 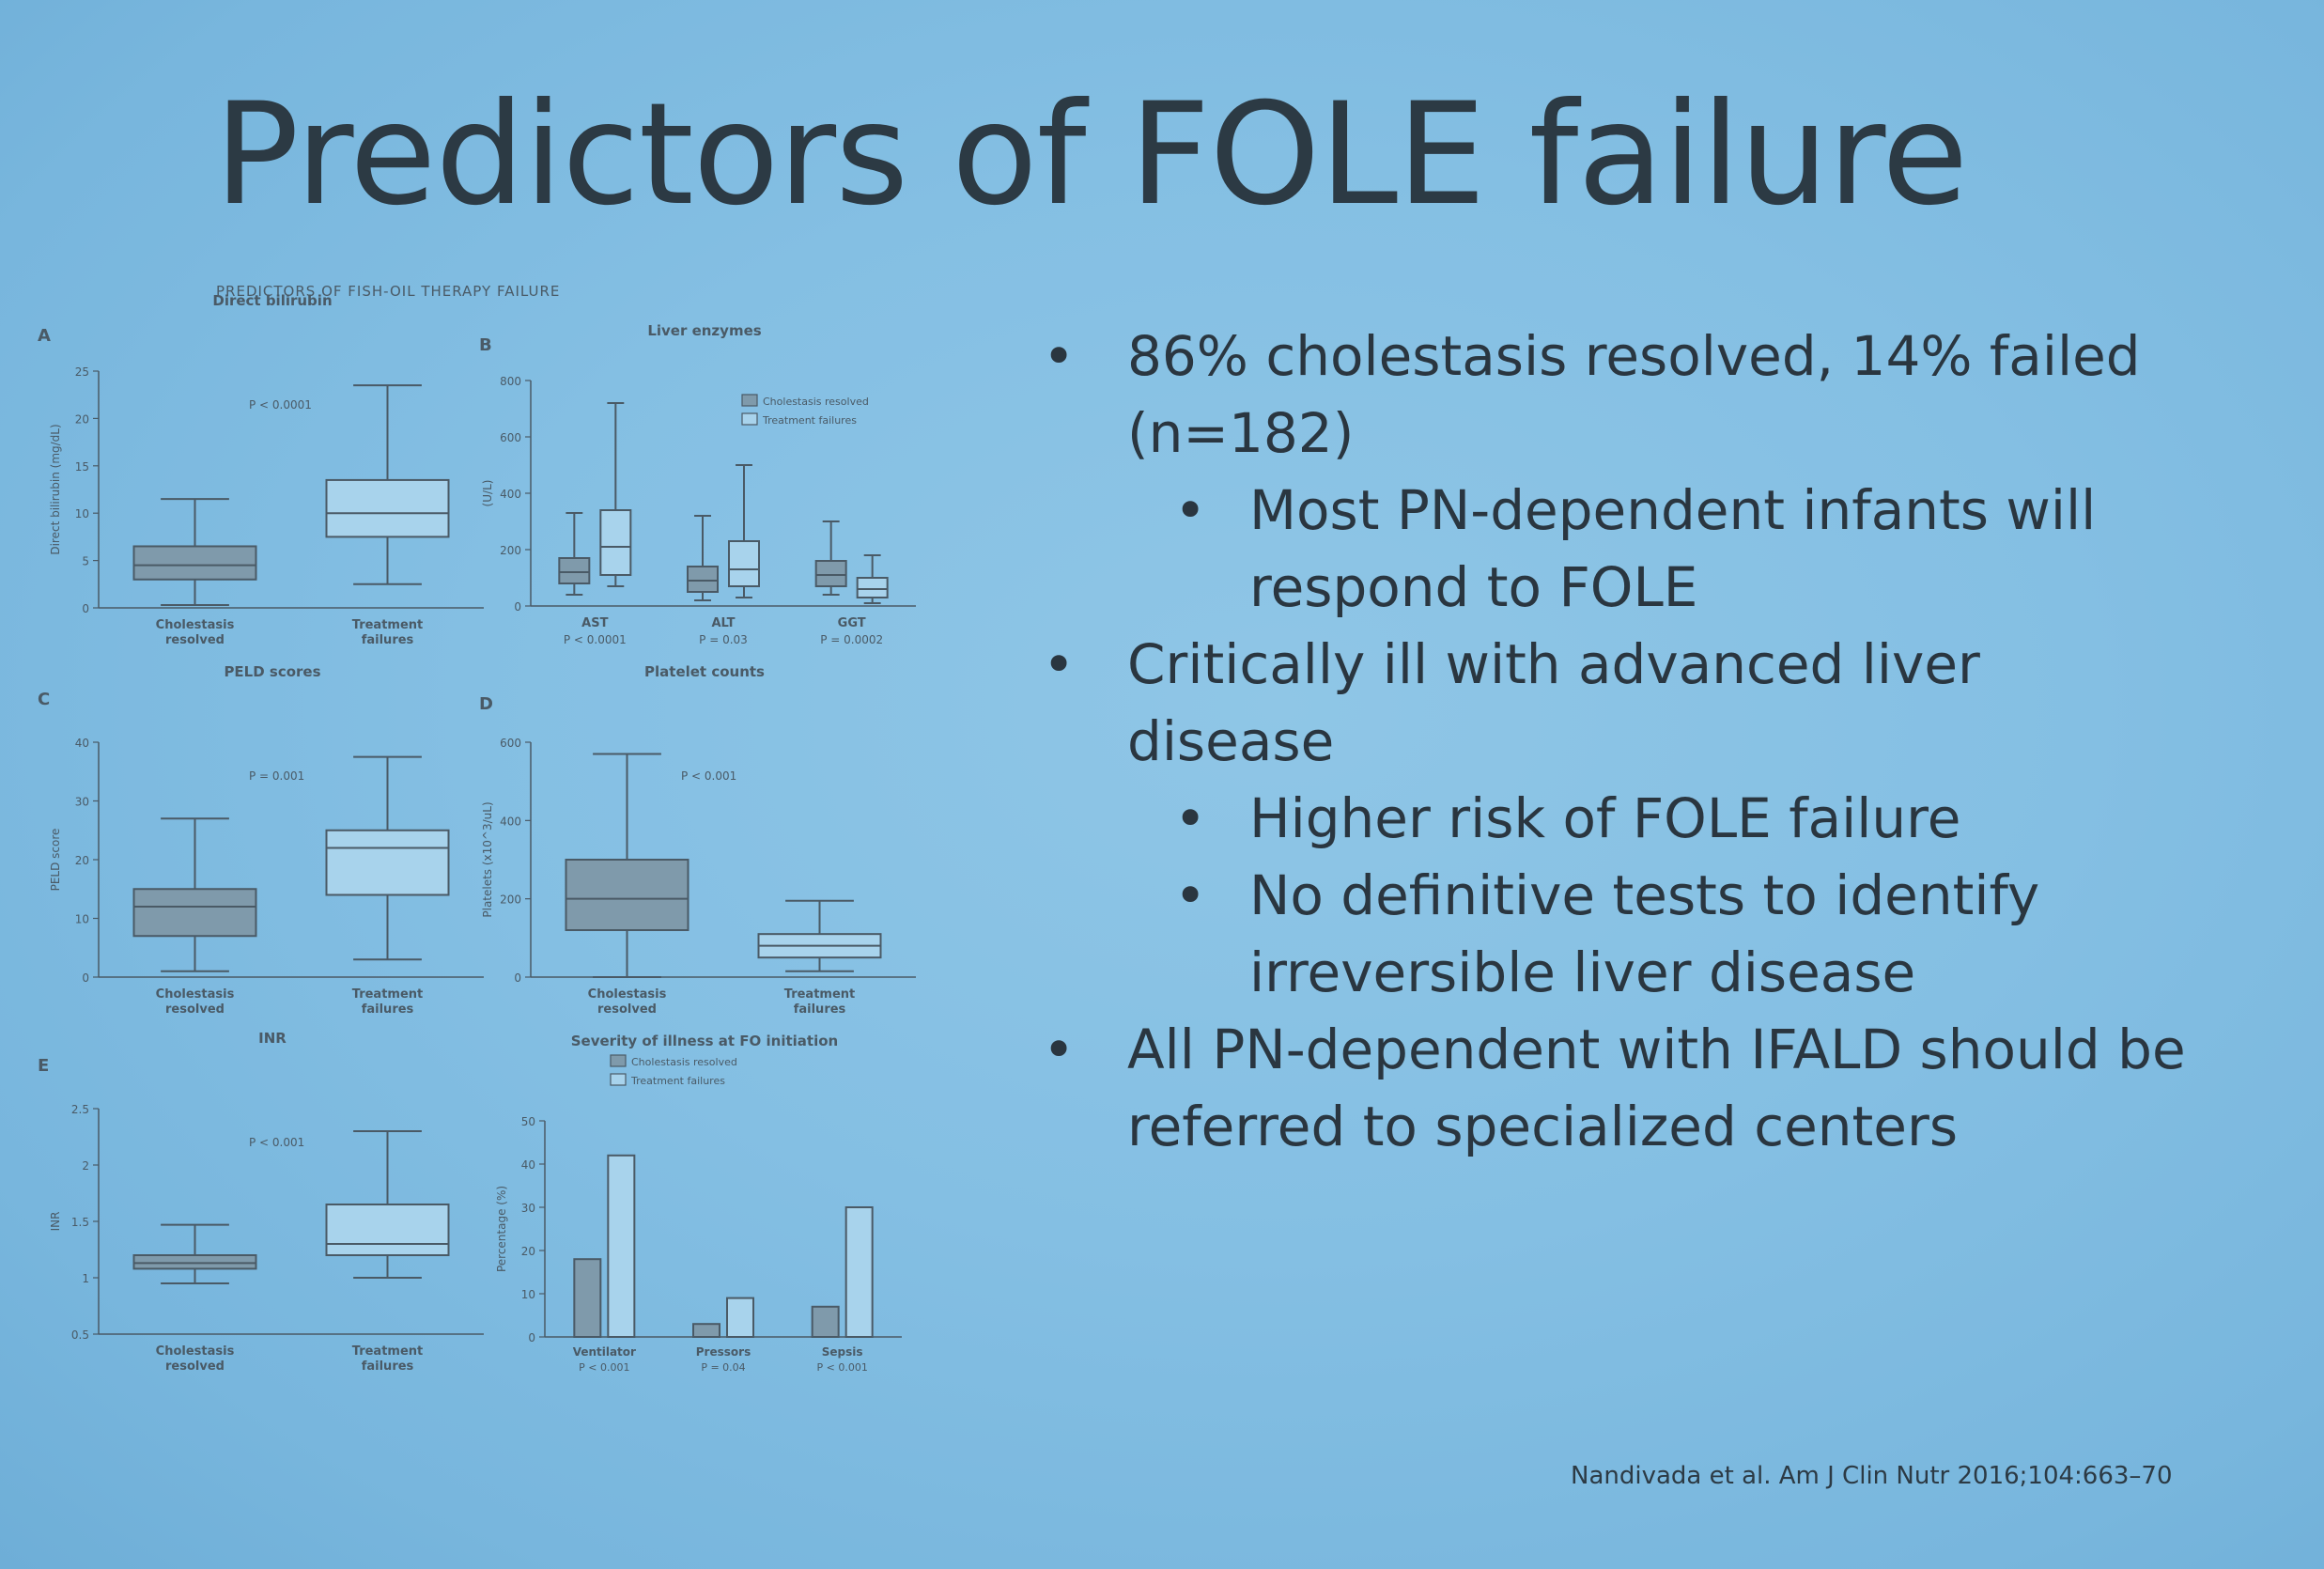 What do you see at coordinates (44, 336) in the screenshot?
I see `panel-letter: A` at bounding box center [44, 336].